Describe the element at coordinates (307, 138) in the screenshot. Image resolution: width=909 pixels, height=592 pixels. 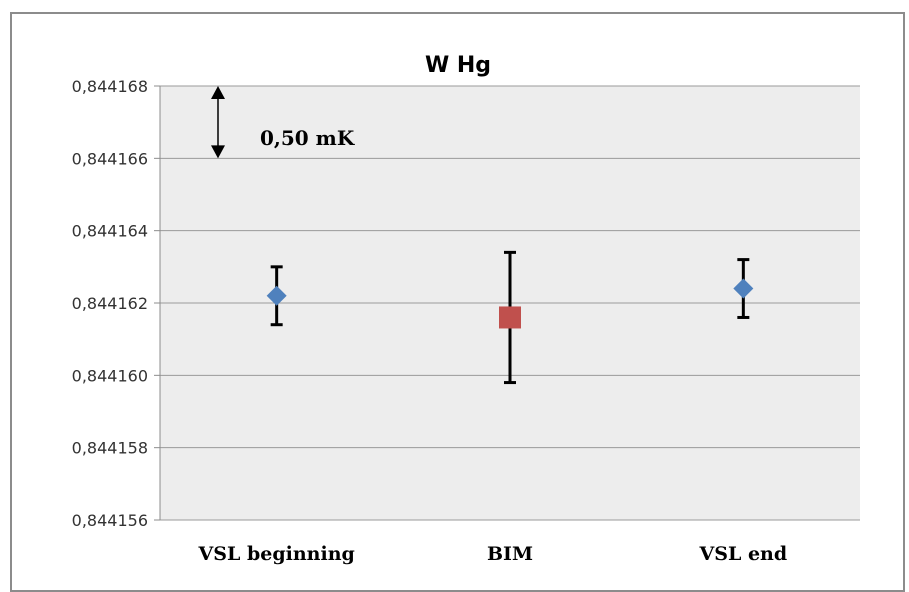
I see `span-annotation-label: 0,50 mK` at that location.